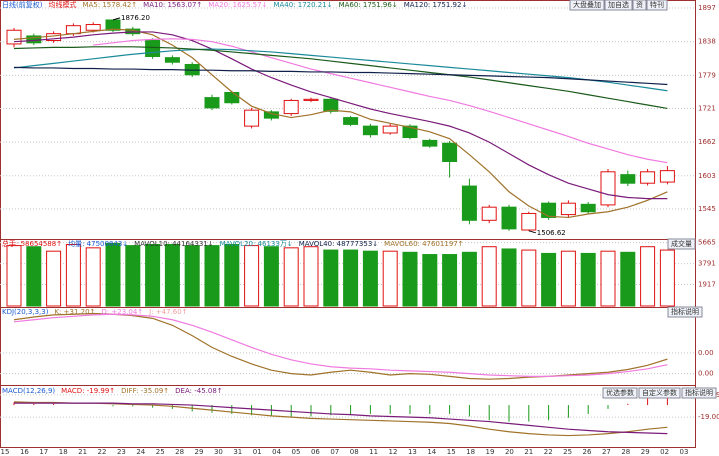  What do you see at coordinates (393, 452) in the screenshot?
I see `x-tick-label: 12` at bounding box center [393, 452].